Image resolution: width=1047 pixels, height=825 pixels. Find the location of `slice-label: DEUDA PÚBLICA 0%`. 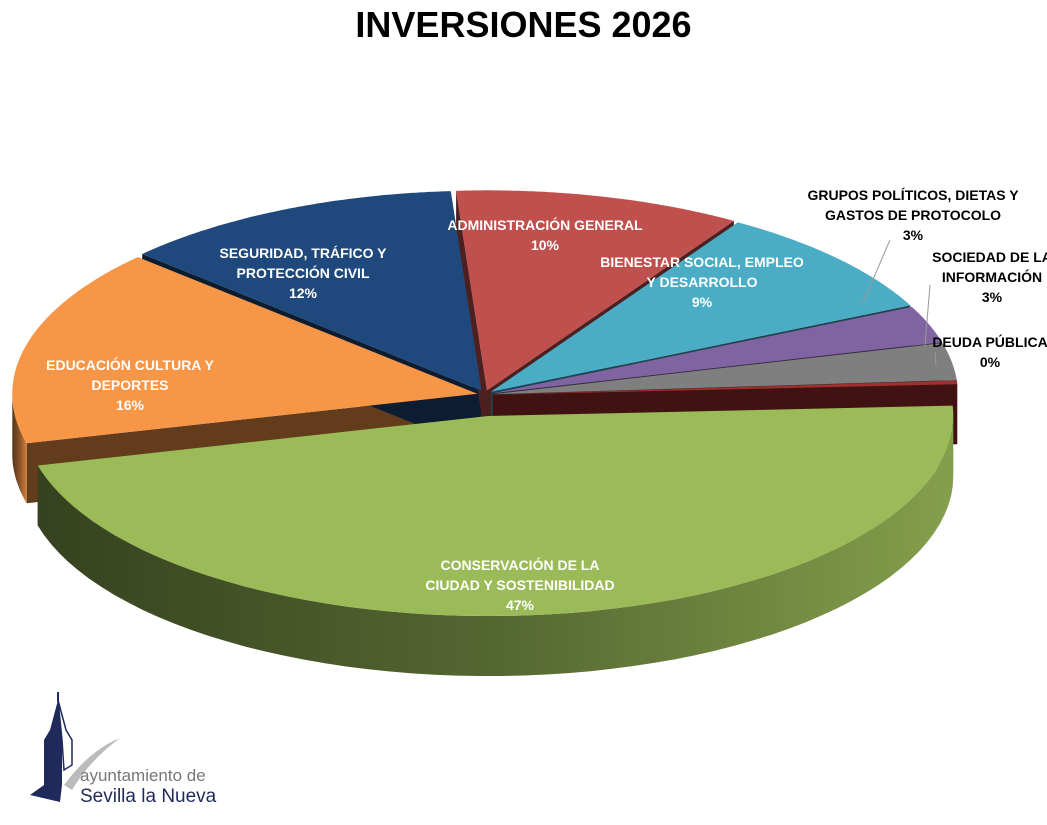

slice-label: DEUDA PÚBLICA 0% is located at coordinates (989, 352).